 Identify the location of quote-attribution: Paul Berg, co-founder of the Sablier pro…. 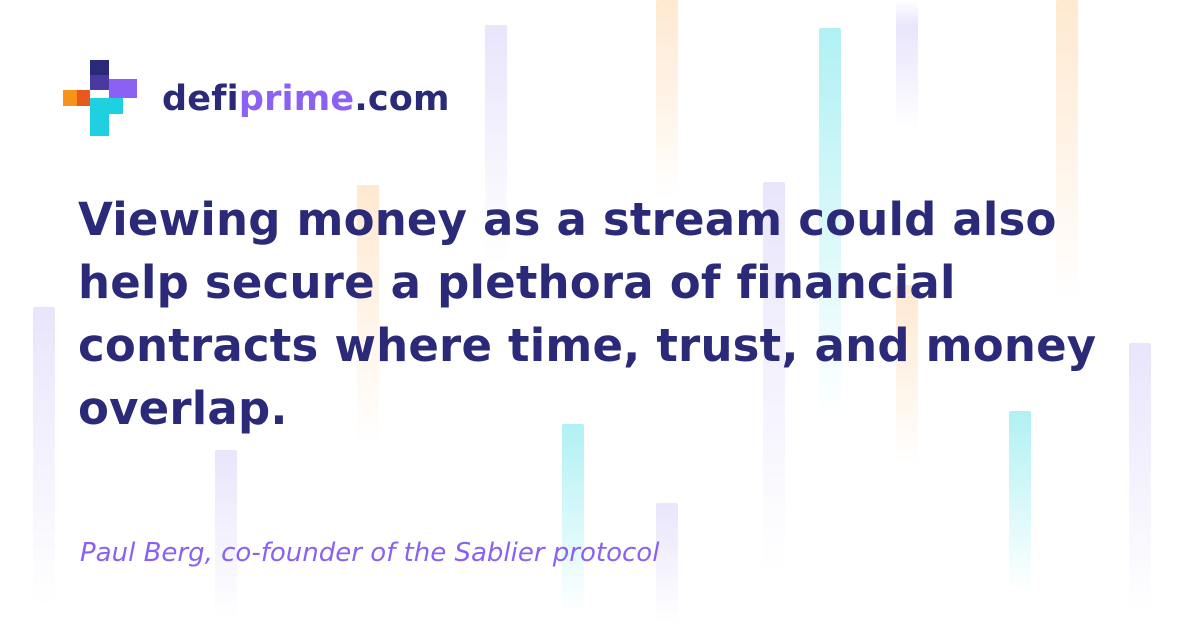
(370, 553).